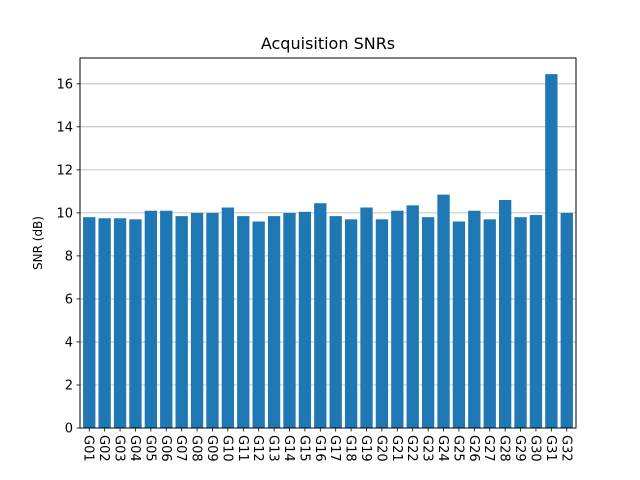 Image resolution: width=640 pixels, height=480 pixels. Describe the element at coordinates (566, 320) in the screenshot. I see `bar-g32` at that location.